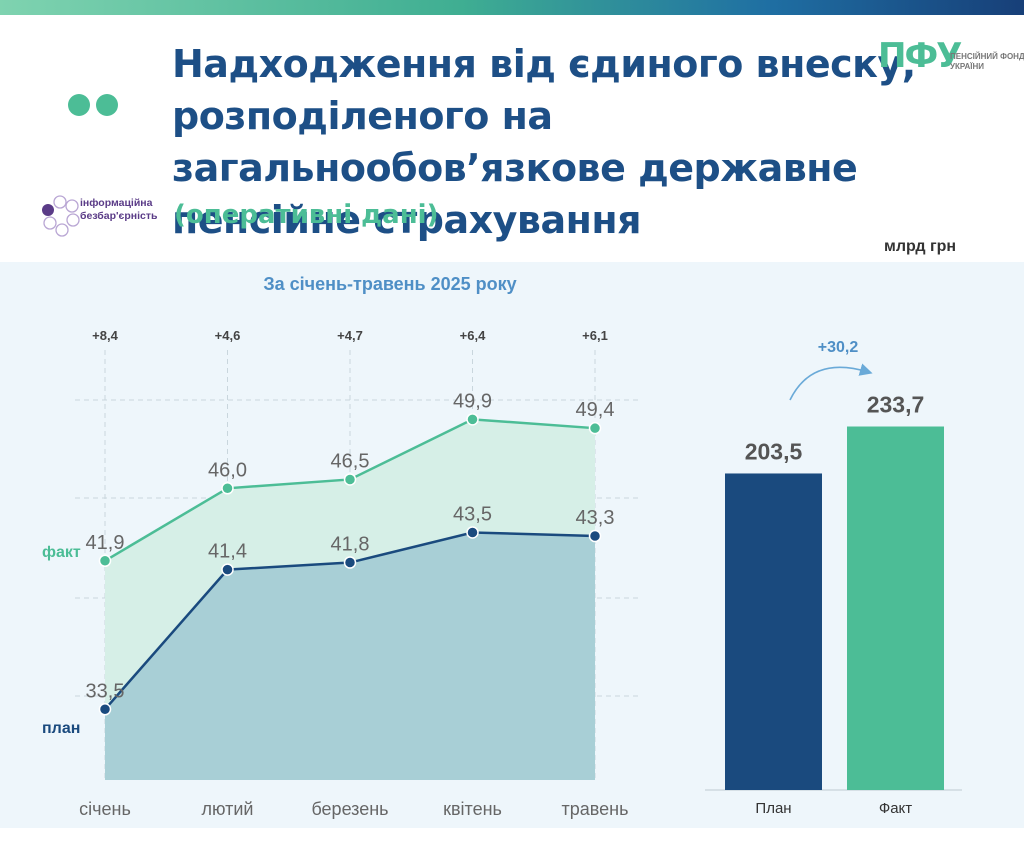  Describe the element at coordinates (349, 809) in the screenshot. I see `category-label: березень` at that location.